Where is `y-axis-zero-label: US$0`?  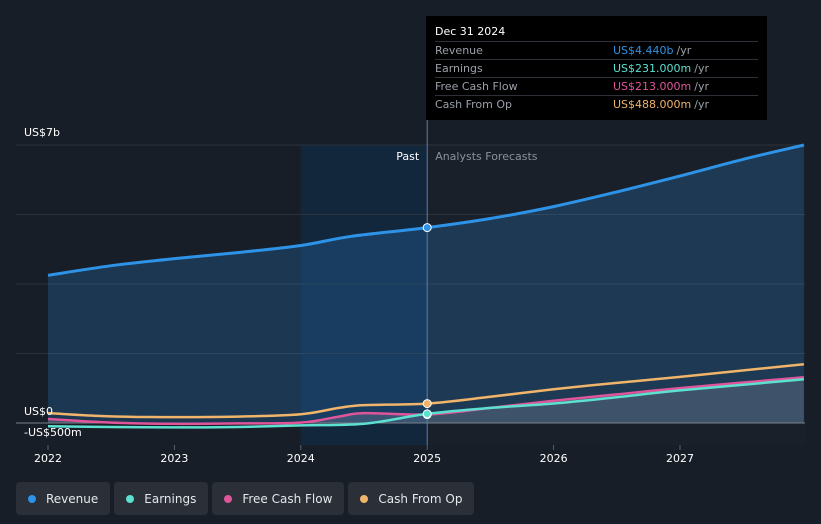 y-axis-zero-label: US$0 is located at coordinates (38, 411).